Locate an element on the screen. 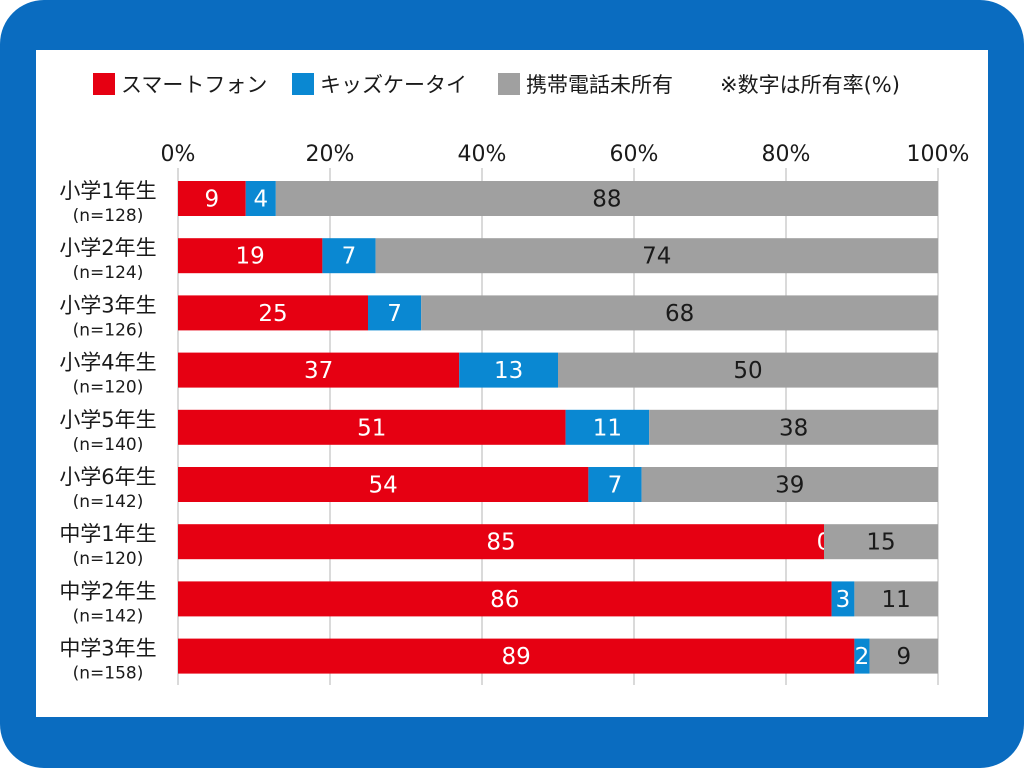 This screenshot has width=1024, height=768. data-label: 88 is located at coordinates (606, 200).